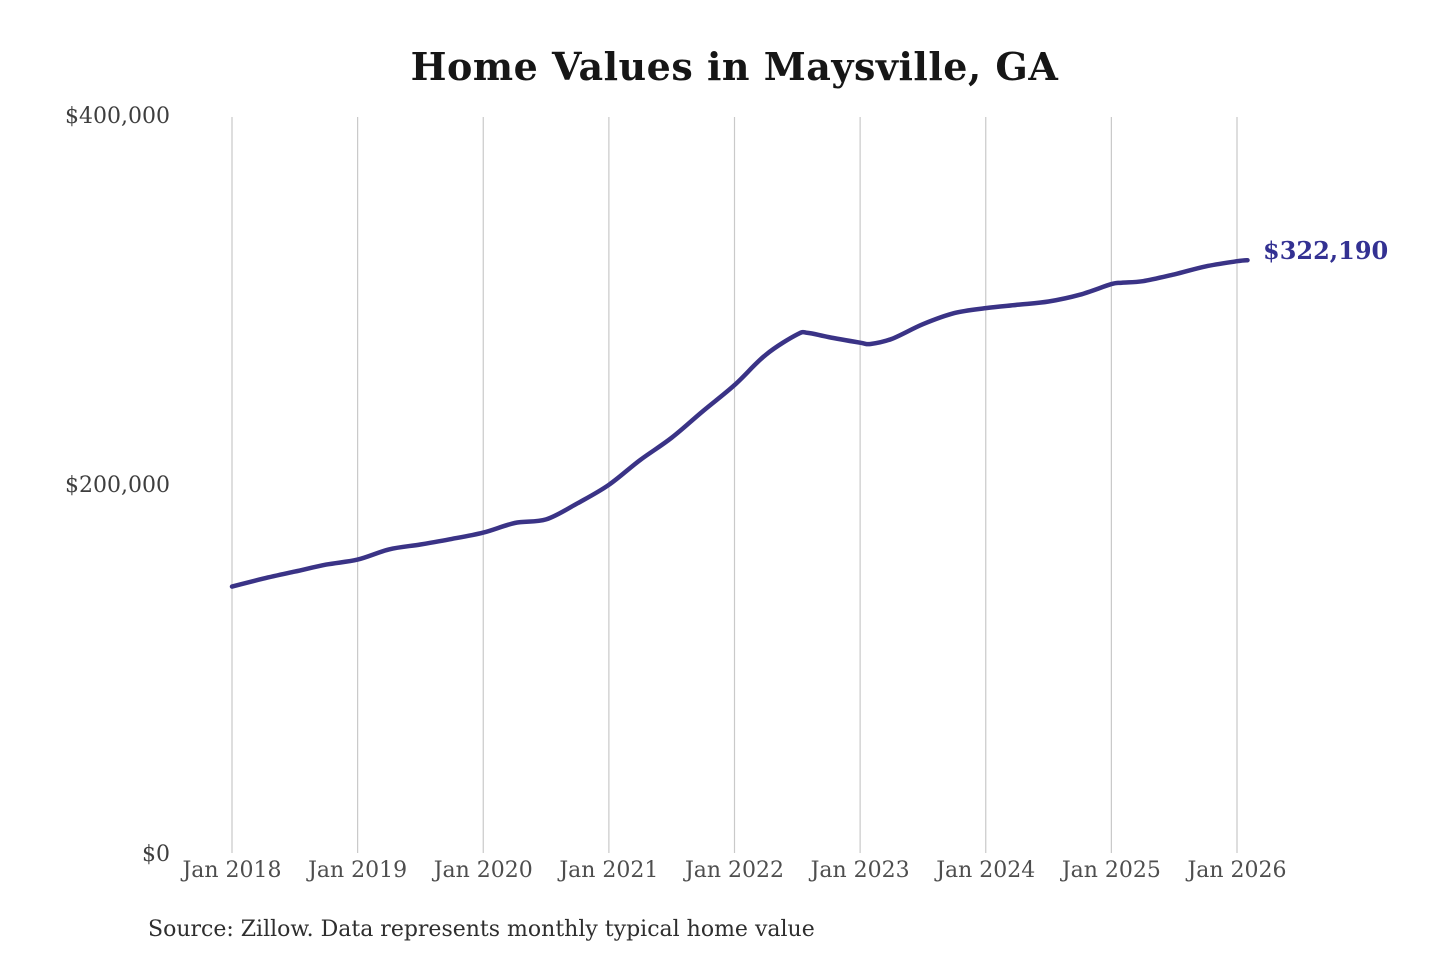 This screenshot has height=960, width=1440. I want to click on y-tick-label: $200,000, so click(117, 485).